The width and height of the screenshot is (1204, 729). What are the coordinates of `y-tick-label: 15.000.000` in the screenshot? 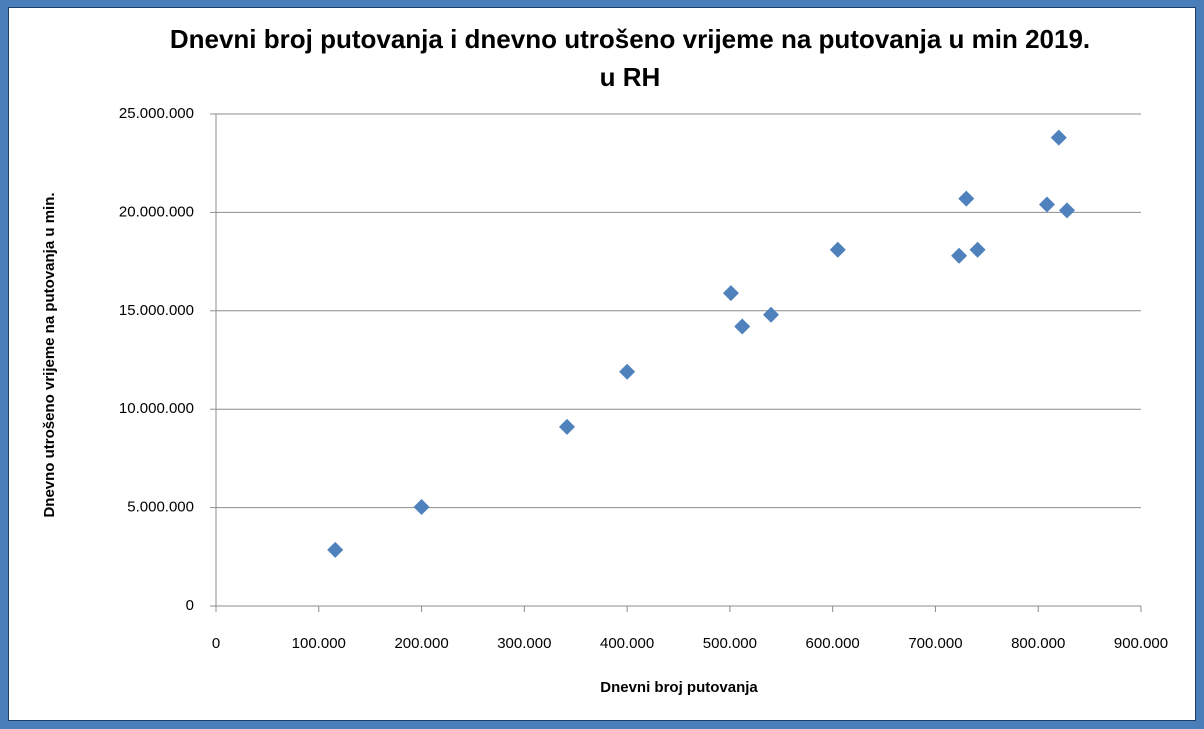 It's located at (156, 310).